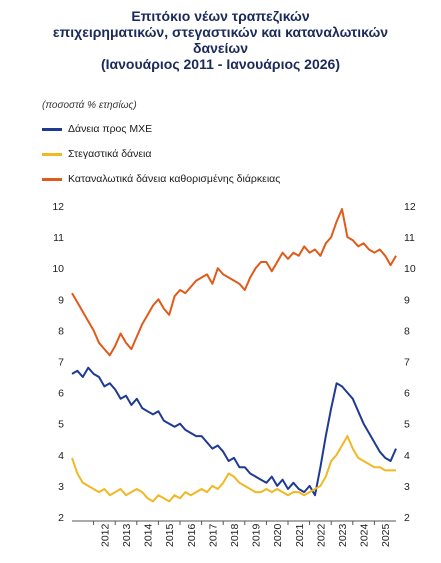  I want to click on y-tick-label-right: 9, so click(407, 300).